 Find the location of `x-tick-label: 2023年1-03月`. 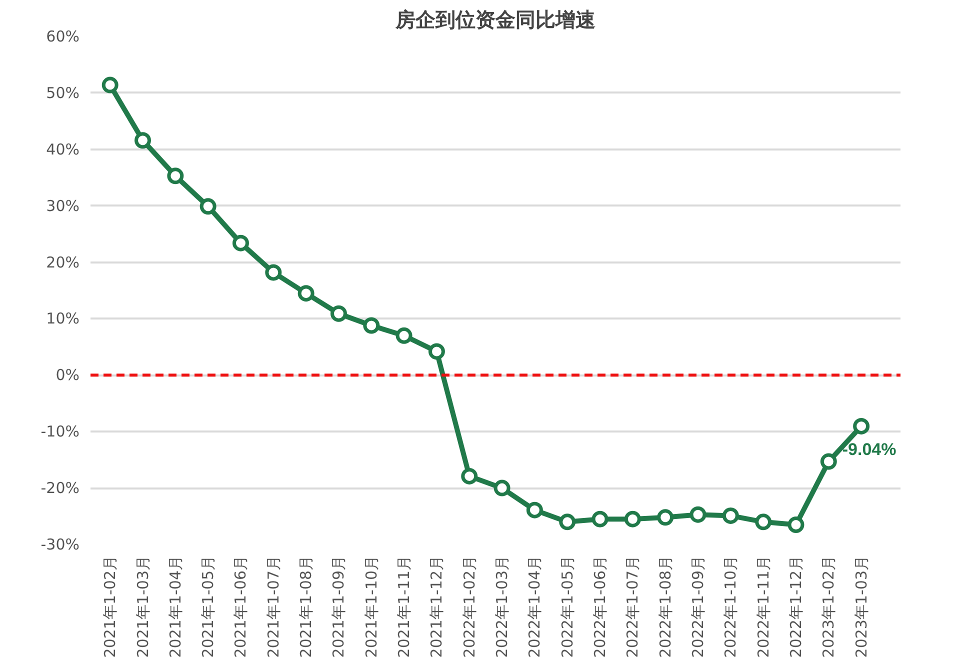

x-tick-label: 2023年1-03月 is located at coordinates (861, 607).